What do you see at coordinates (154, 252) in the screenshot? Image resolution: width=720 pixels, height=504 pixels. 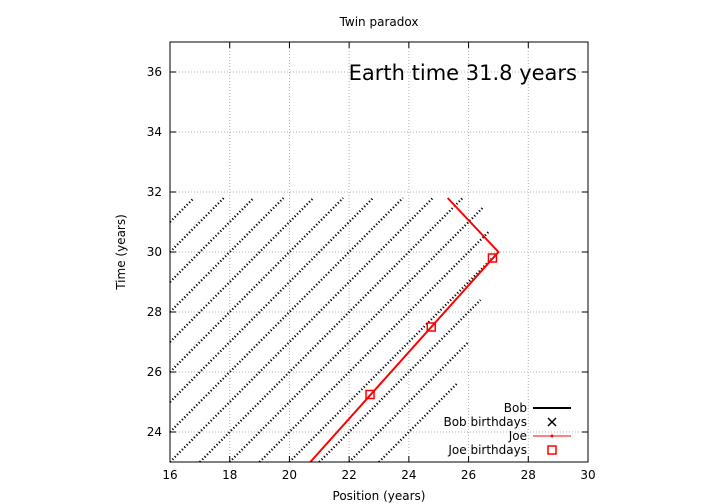 I see `y-tick-label: 30` at bounding box center [154, 252].